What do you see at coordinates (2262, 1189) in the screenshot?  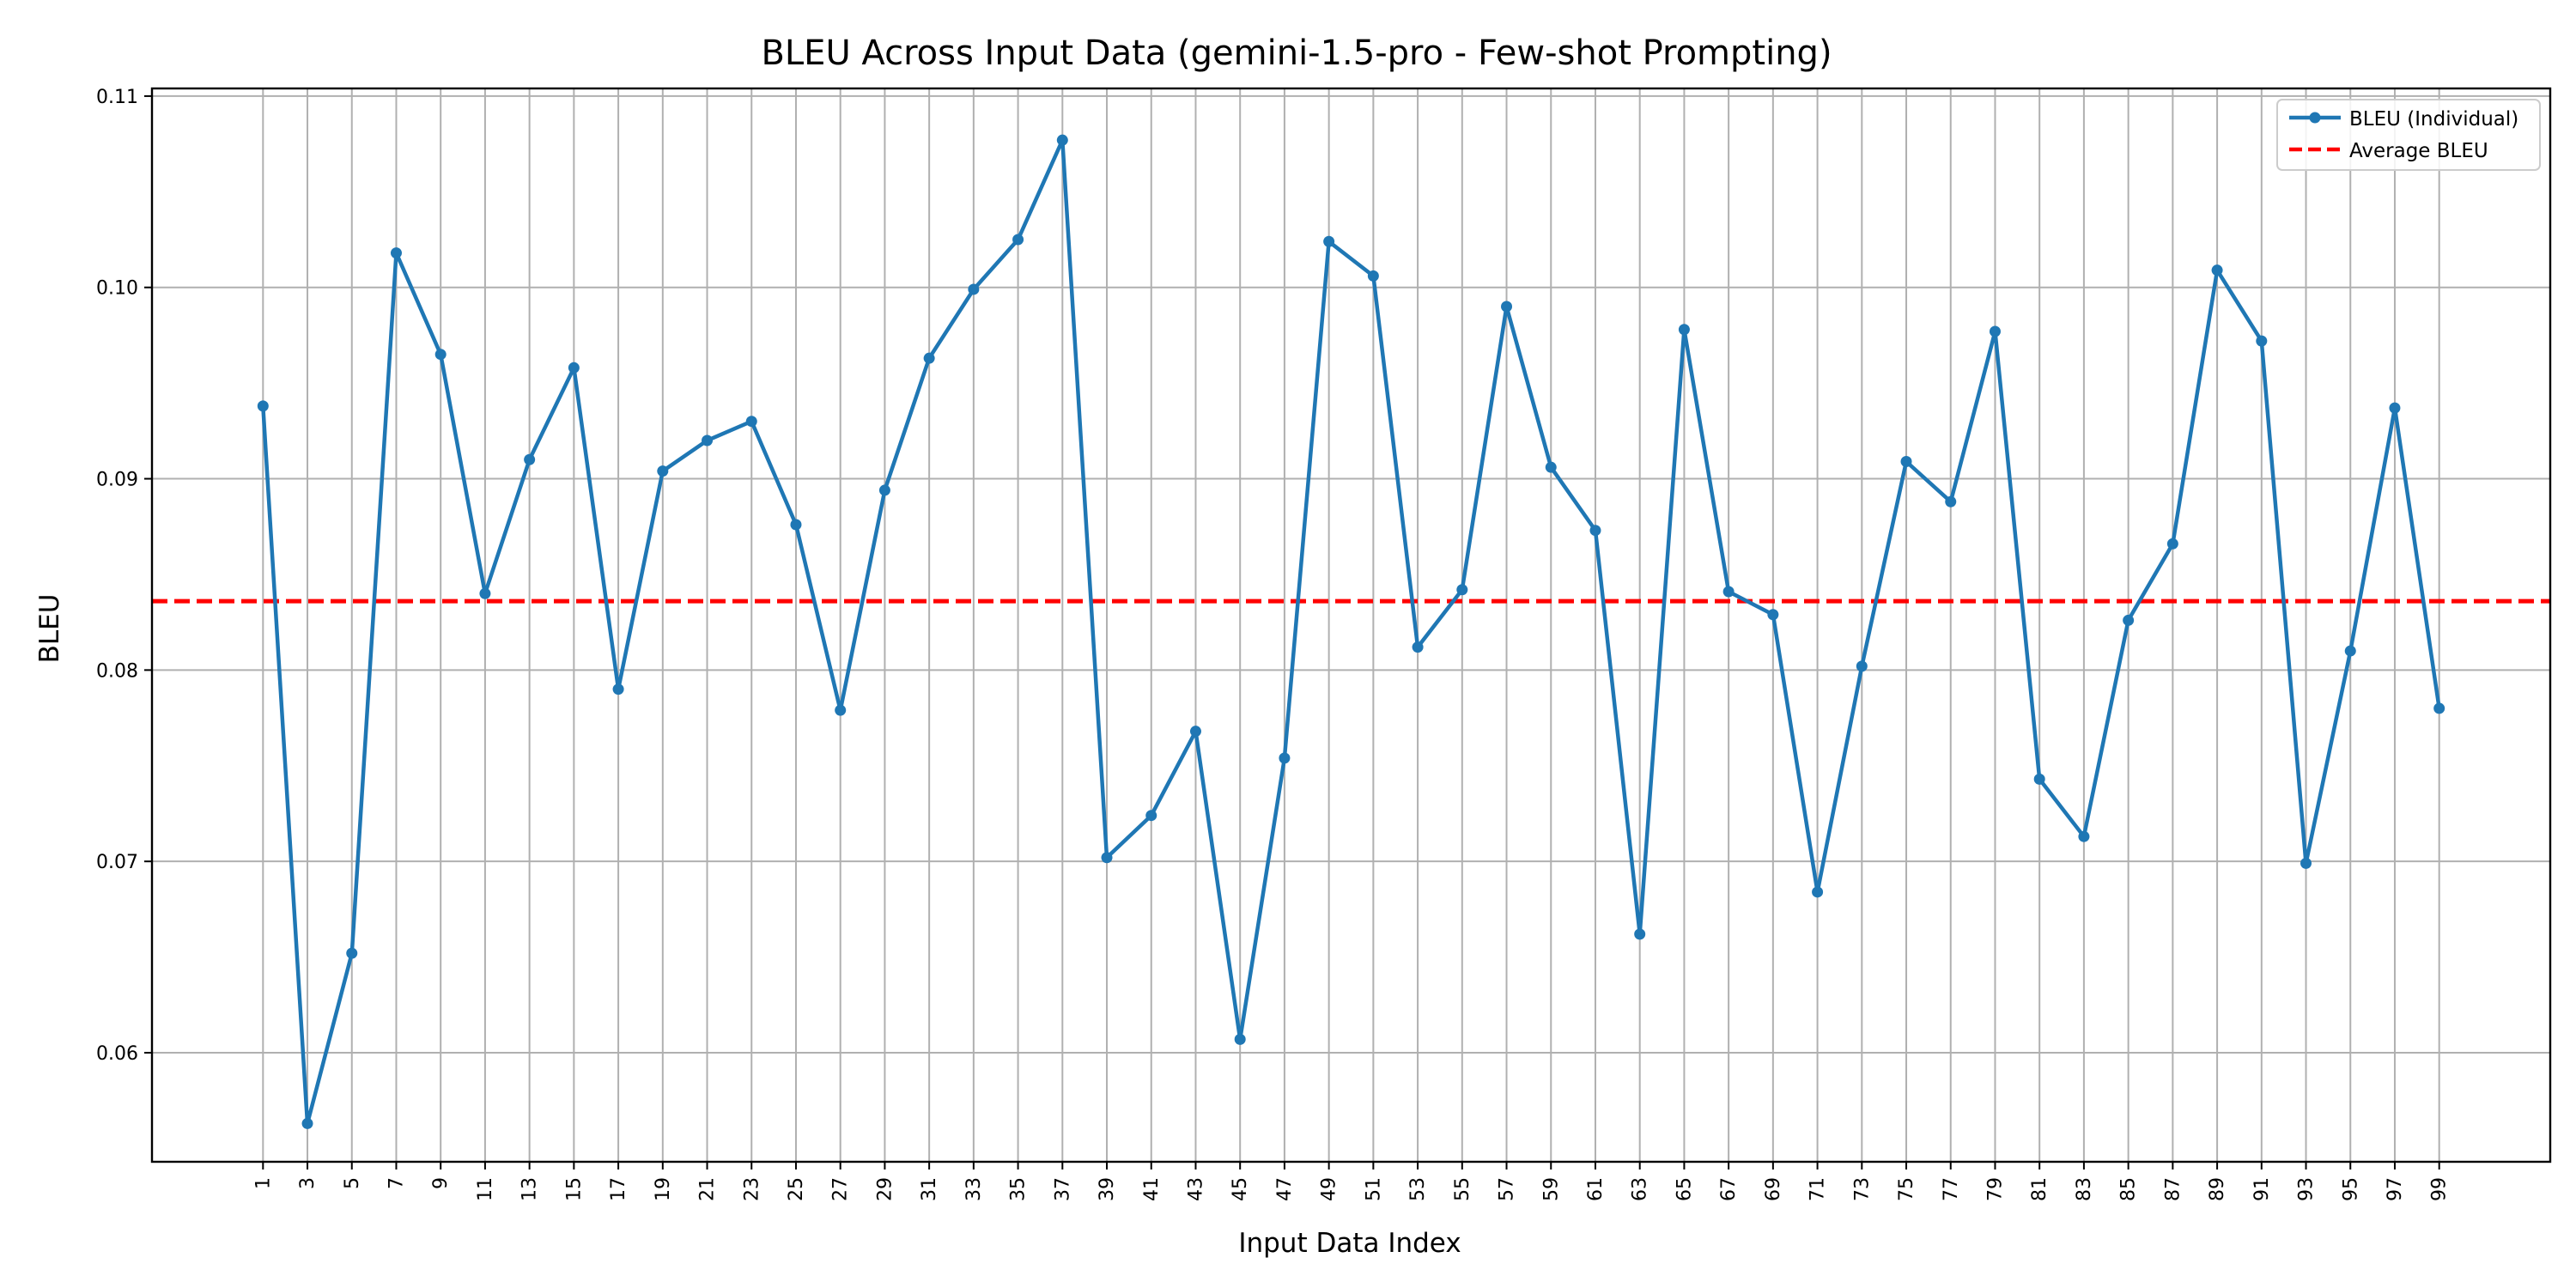 I see `x-tick-label: 91` at bounding box center [2262, 1189].